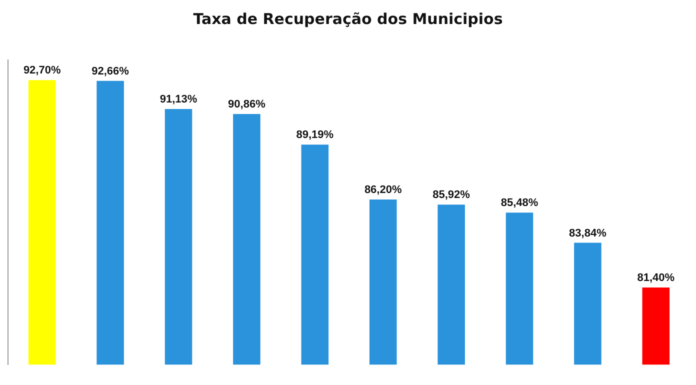 The image size is (696, 385). What do you see at coordinates (588, 233) in the screenshot?
I see `data-label: 83,84%` at bounding box center [588, 233].